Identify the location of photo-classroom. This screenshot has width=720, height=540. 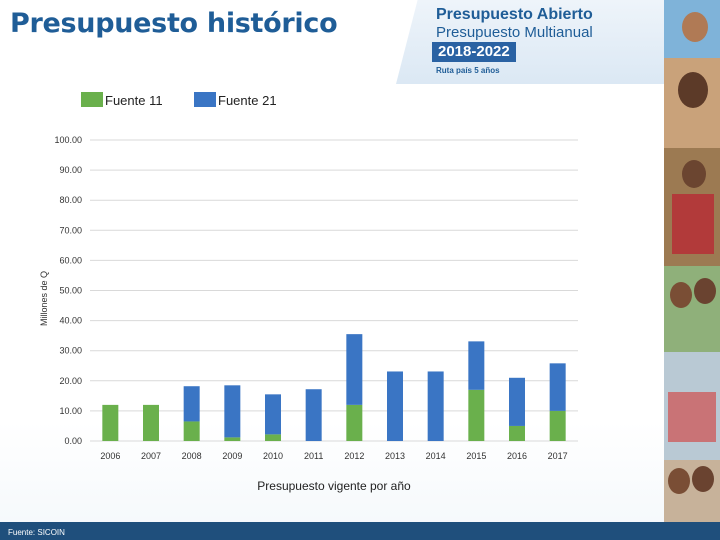
(692, 406).